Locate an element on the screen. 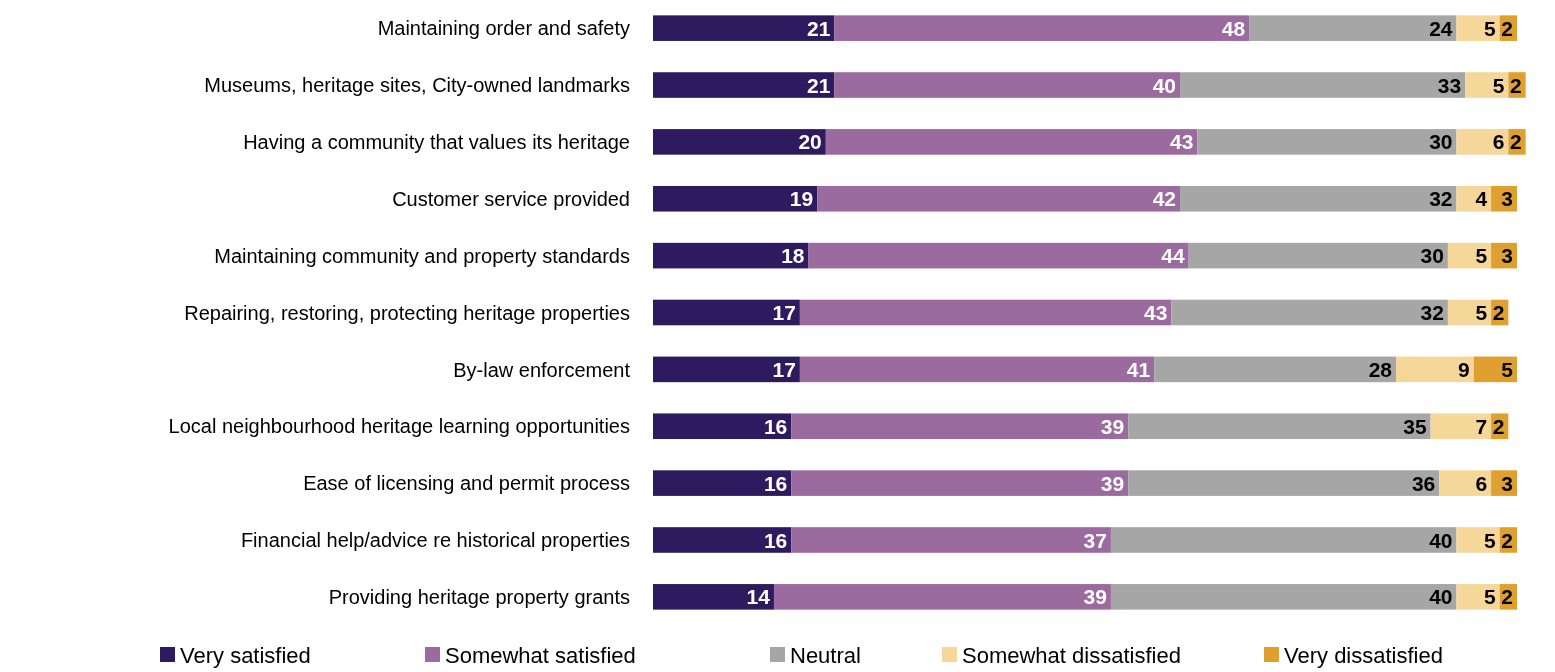  data-label: 3 is located at coordinates (1507, 199).